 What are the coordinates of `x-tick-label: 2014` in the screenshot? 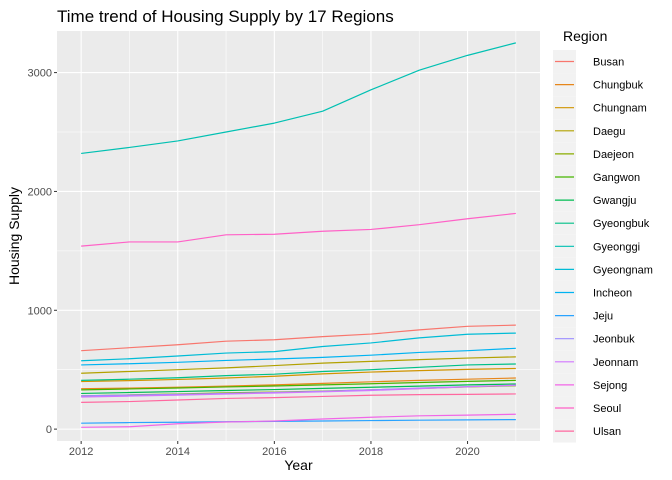 It's located at (178, 452).